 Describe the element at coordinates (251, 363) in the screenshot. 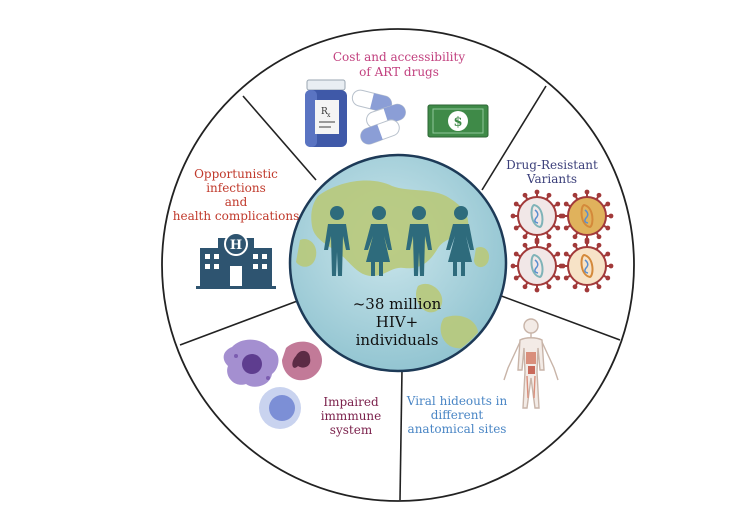

I see `macrophage-cell-icon` at that location.